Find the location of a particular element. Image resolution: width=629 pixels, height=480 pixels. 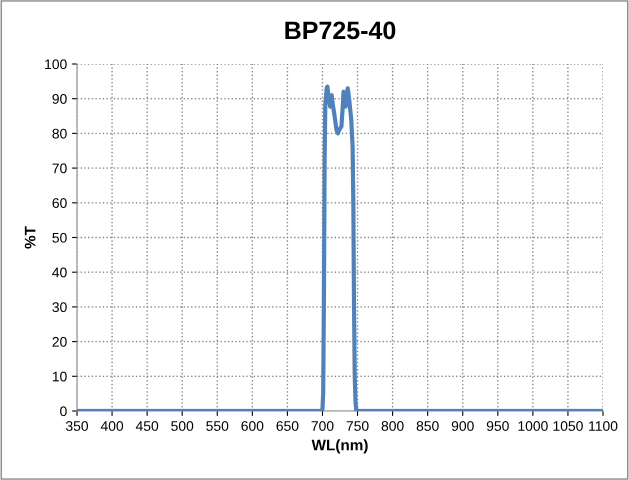

y-tick-label: 50 is located at coordinates (59, 237).